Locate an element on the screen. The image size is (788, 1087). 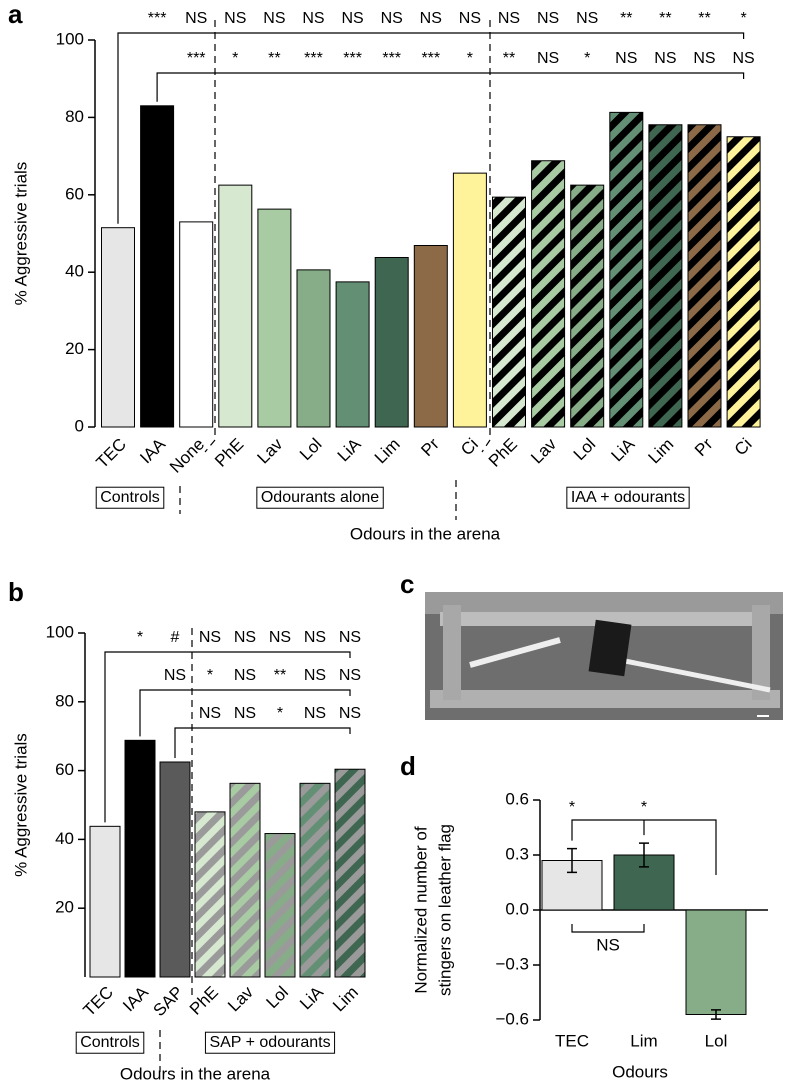
y-tick-label: −0.6 is located at coordinates (512, 1018).